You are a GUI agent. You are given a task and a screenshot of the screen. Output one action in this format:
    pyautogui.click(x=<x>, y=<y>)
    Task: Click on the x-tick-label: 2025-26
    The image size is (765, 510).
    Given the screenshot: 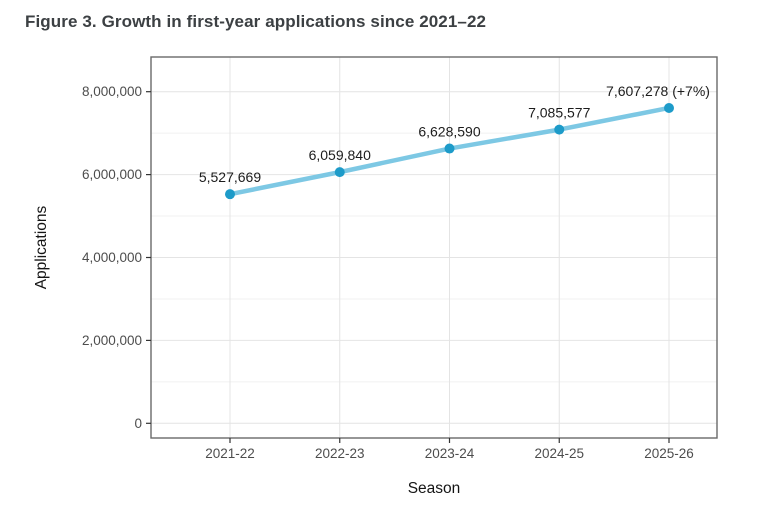 What is the action you would take?
    pyautogui.click(x=669, y=453)
    